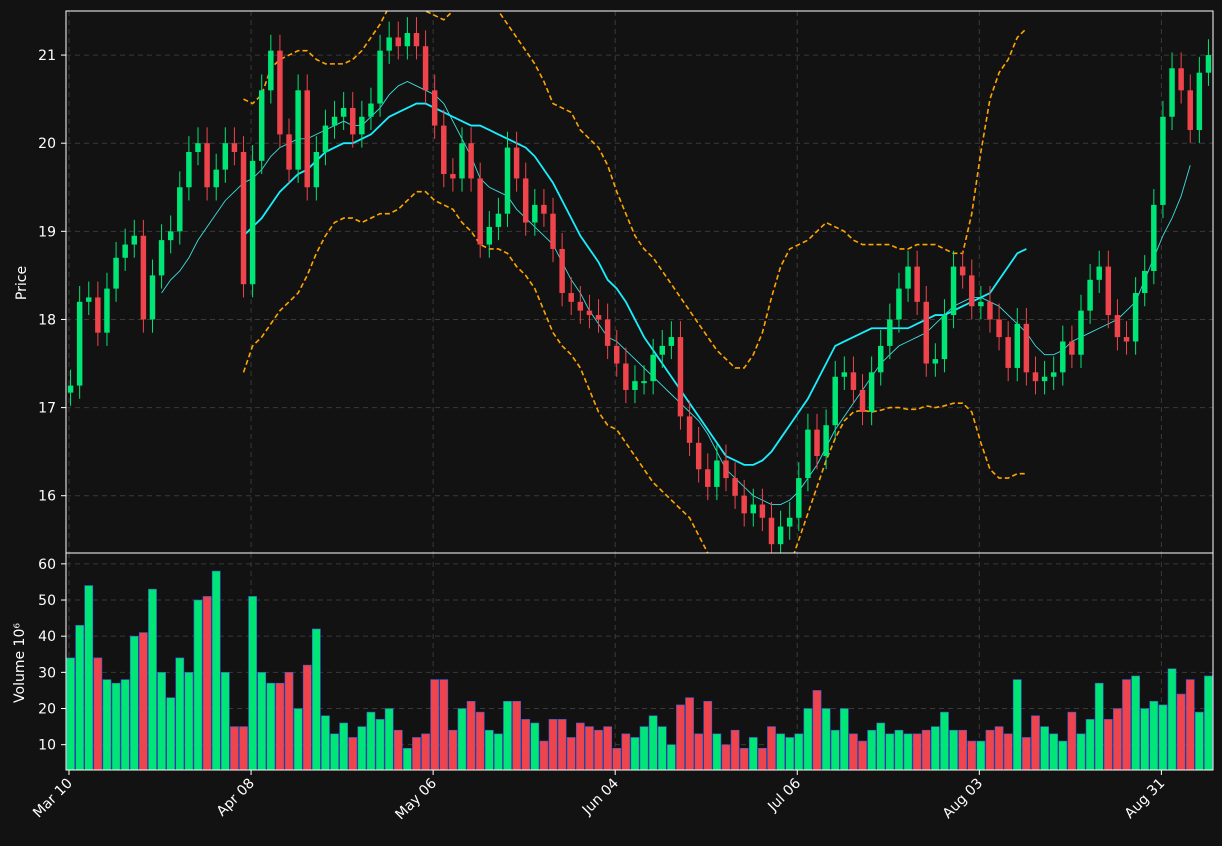 The height and width of the screenshot is (846, 1222). What do you see at coordinates (47, 320) in the screenshot?
I see `price-tick-label: 18` at bounding box center [47, 320].